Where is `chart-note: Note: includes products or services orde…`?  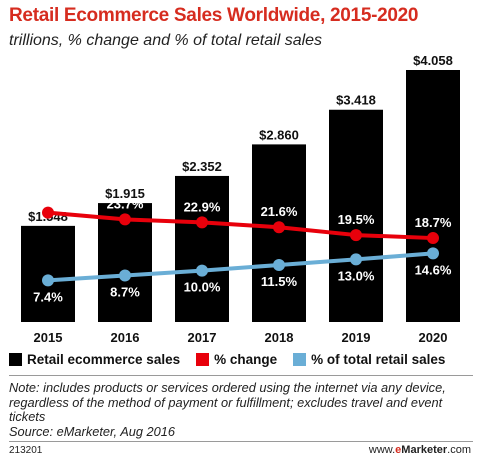
chart-note: Note: includes products or services orde… is located at coordinates (242, 409).